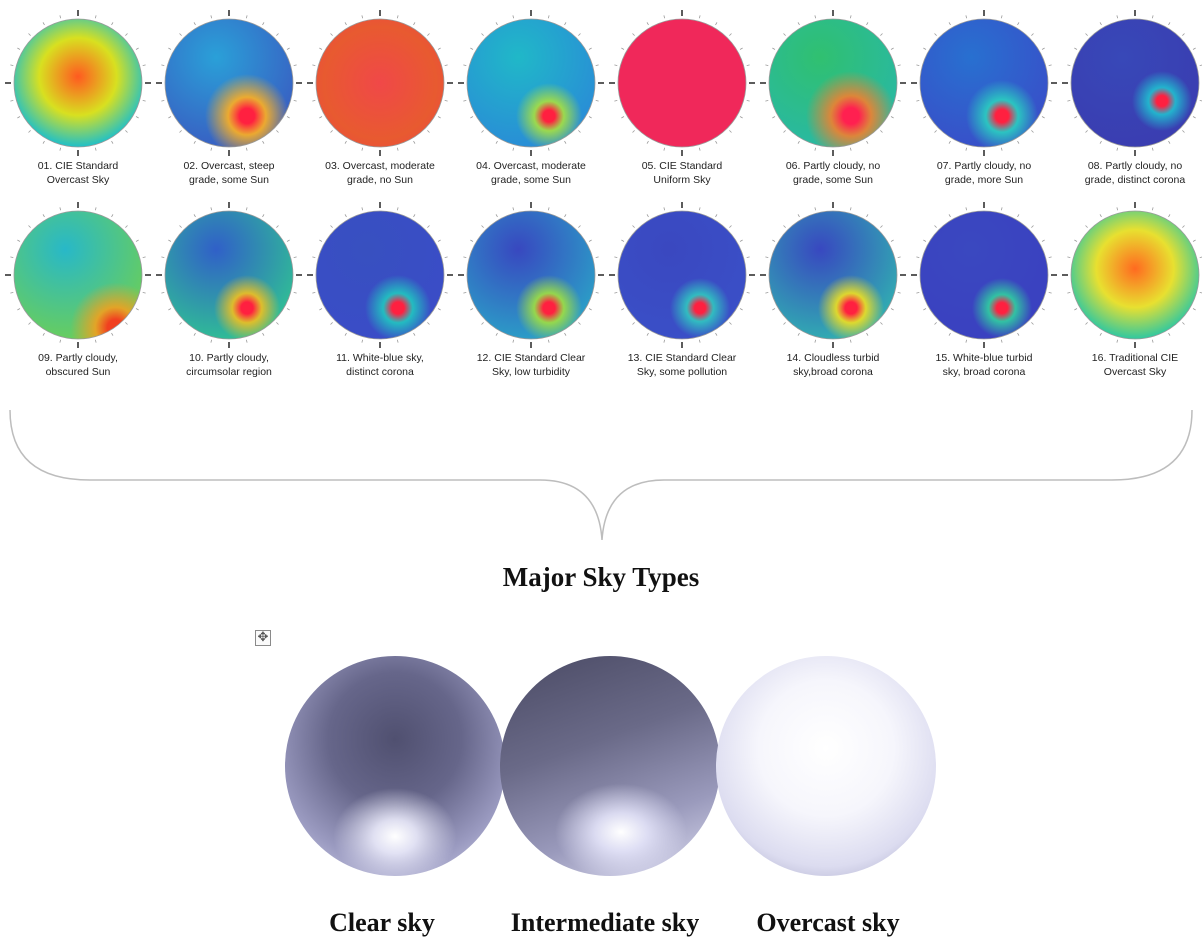 Image resolution: width=1202 pixels, height=950 pixels. I want to click on sky-model-10: 10. Partly cloudy, circumsolar region, so click(229, 300).